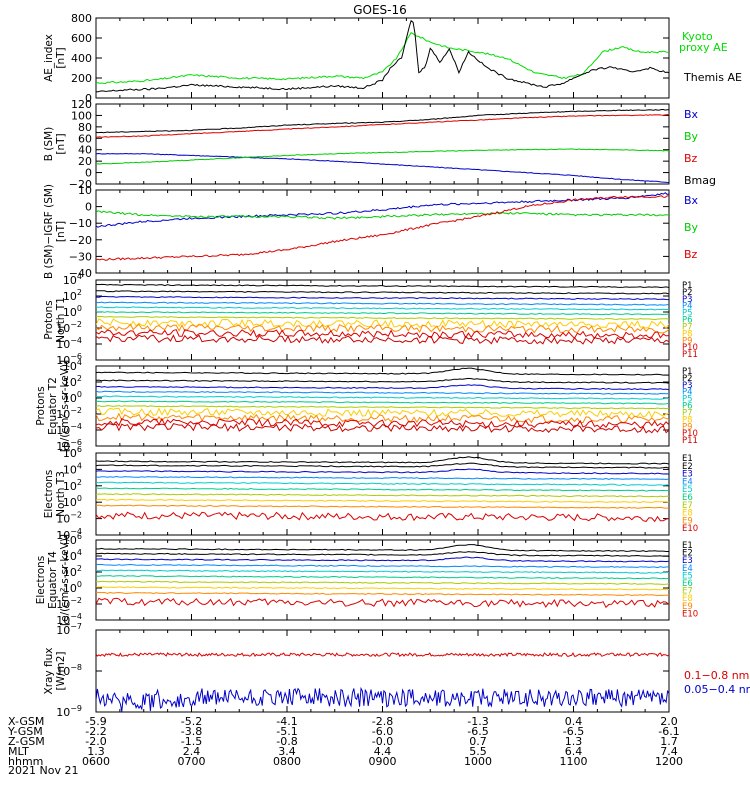 The height and width of the screenshot is (800, 750). What do you see at coordinates (49, 144) in the screenshot?
I see `y-axis-label: B (SM)` at bounding box center [49, 144].